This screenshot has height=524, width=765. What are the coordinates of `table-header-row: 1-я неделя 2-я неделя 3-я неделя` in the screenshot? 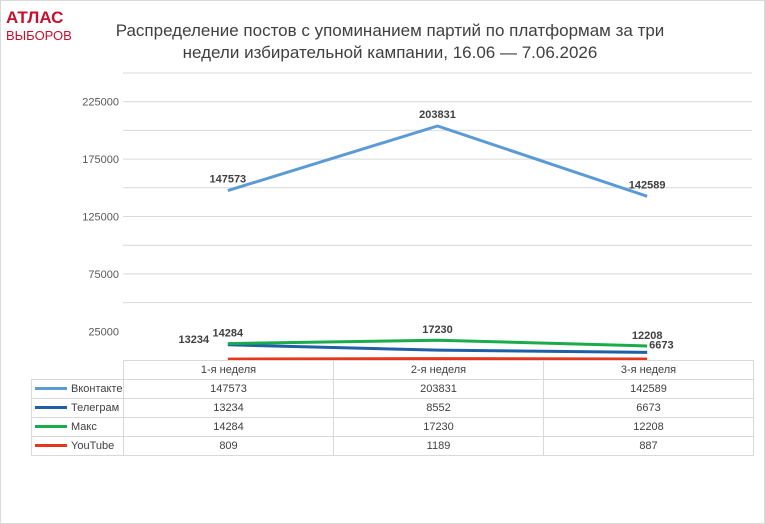 It's located at (392, 370).